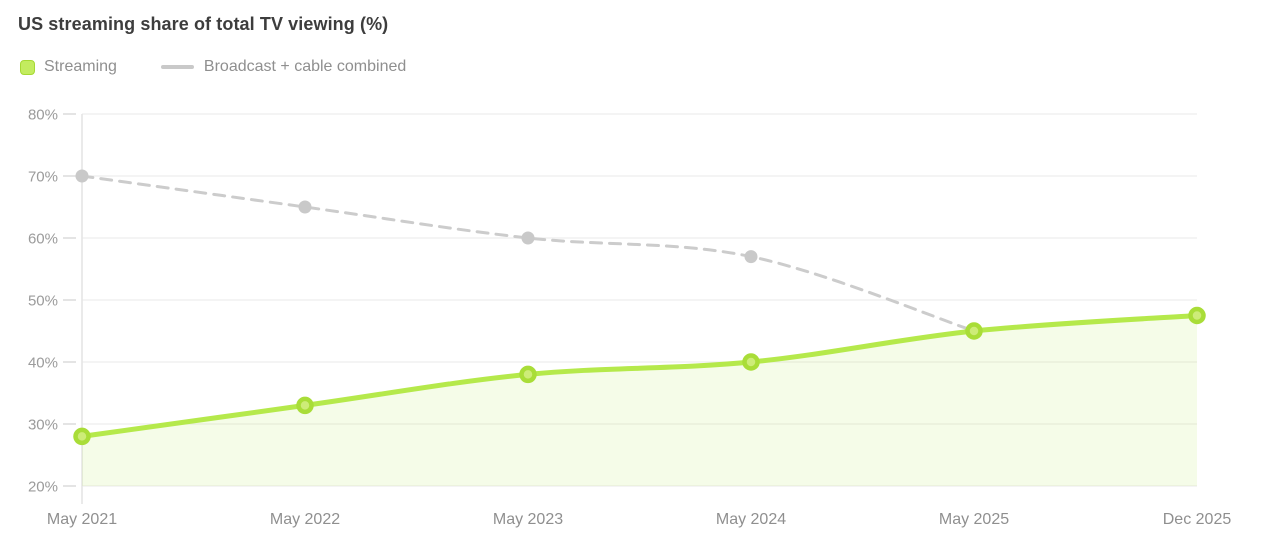 The image size is (1276, 546). I want to click on y-axis-label: 50%, so click(43, 301).